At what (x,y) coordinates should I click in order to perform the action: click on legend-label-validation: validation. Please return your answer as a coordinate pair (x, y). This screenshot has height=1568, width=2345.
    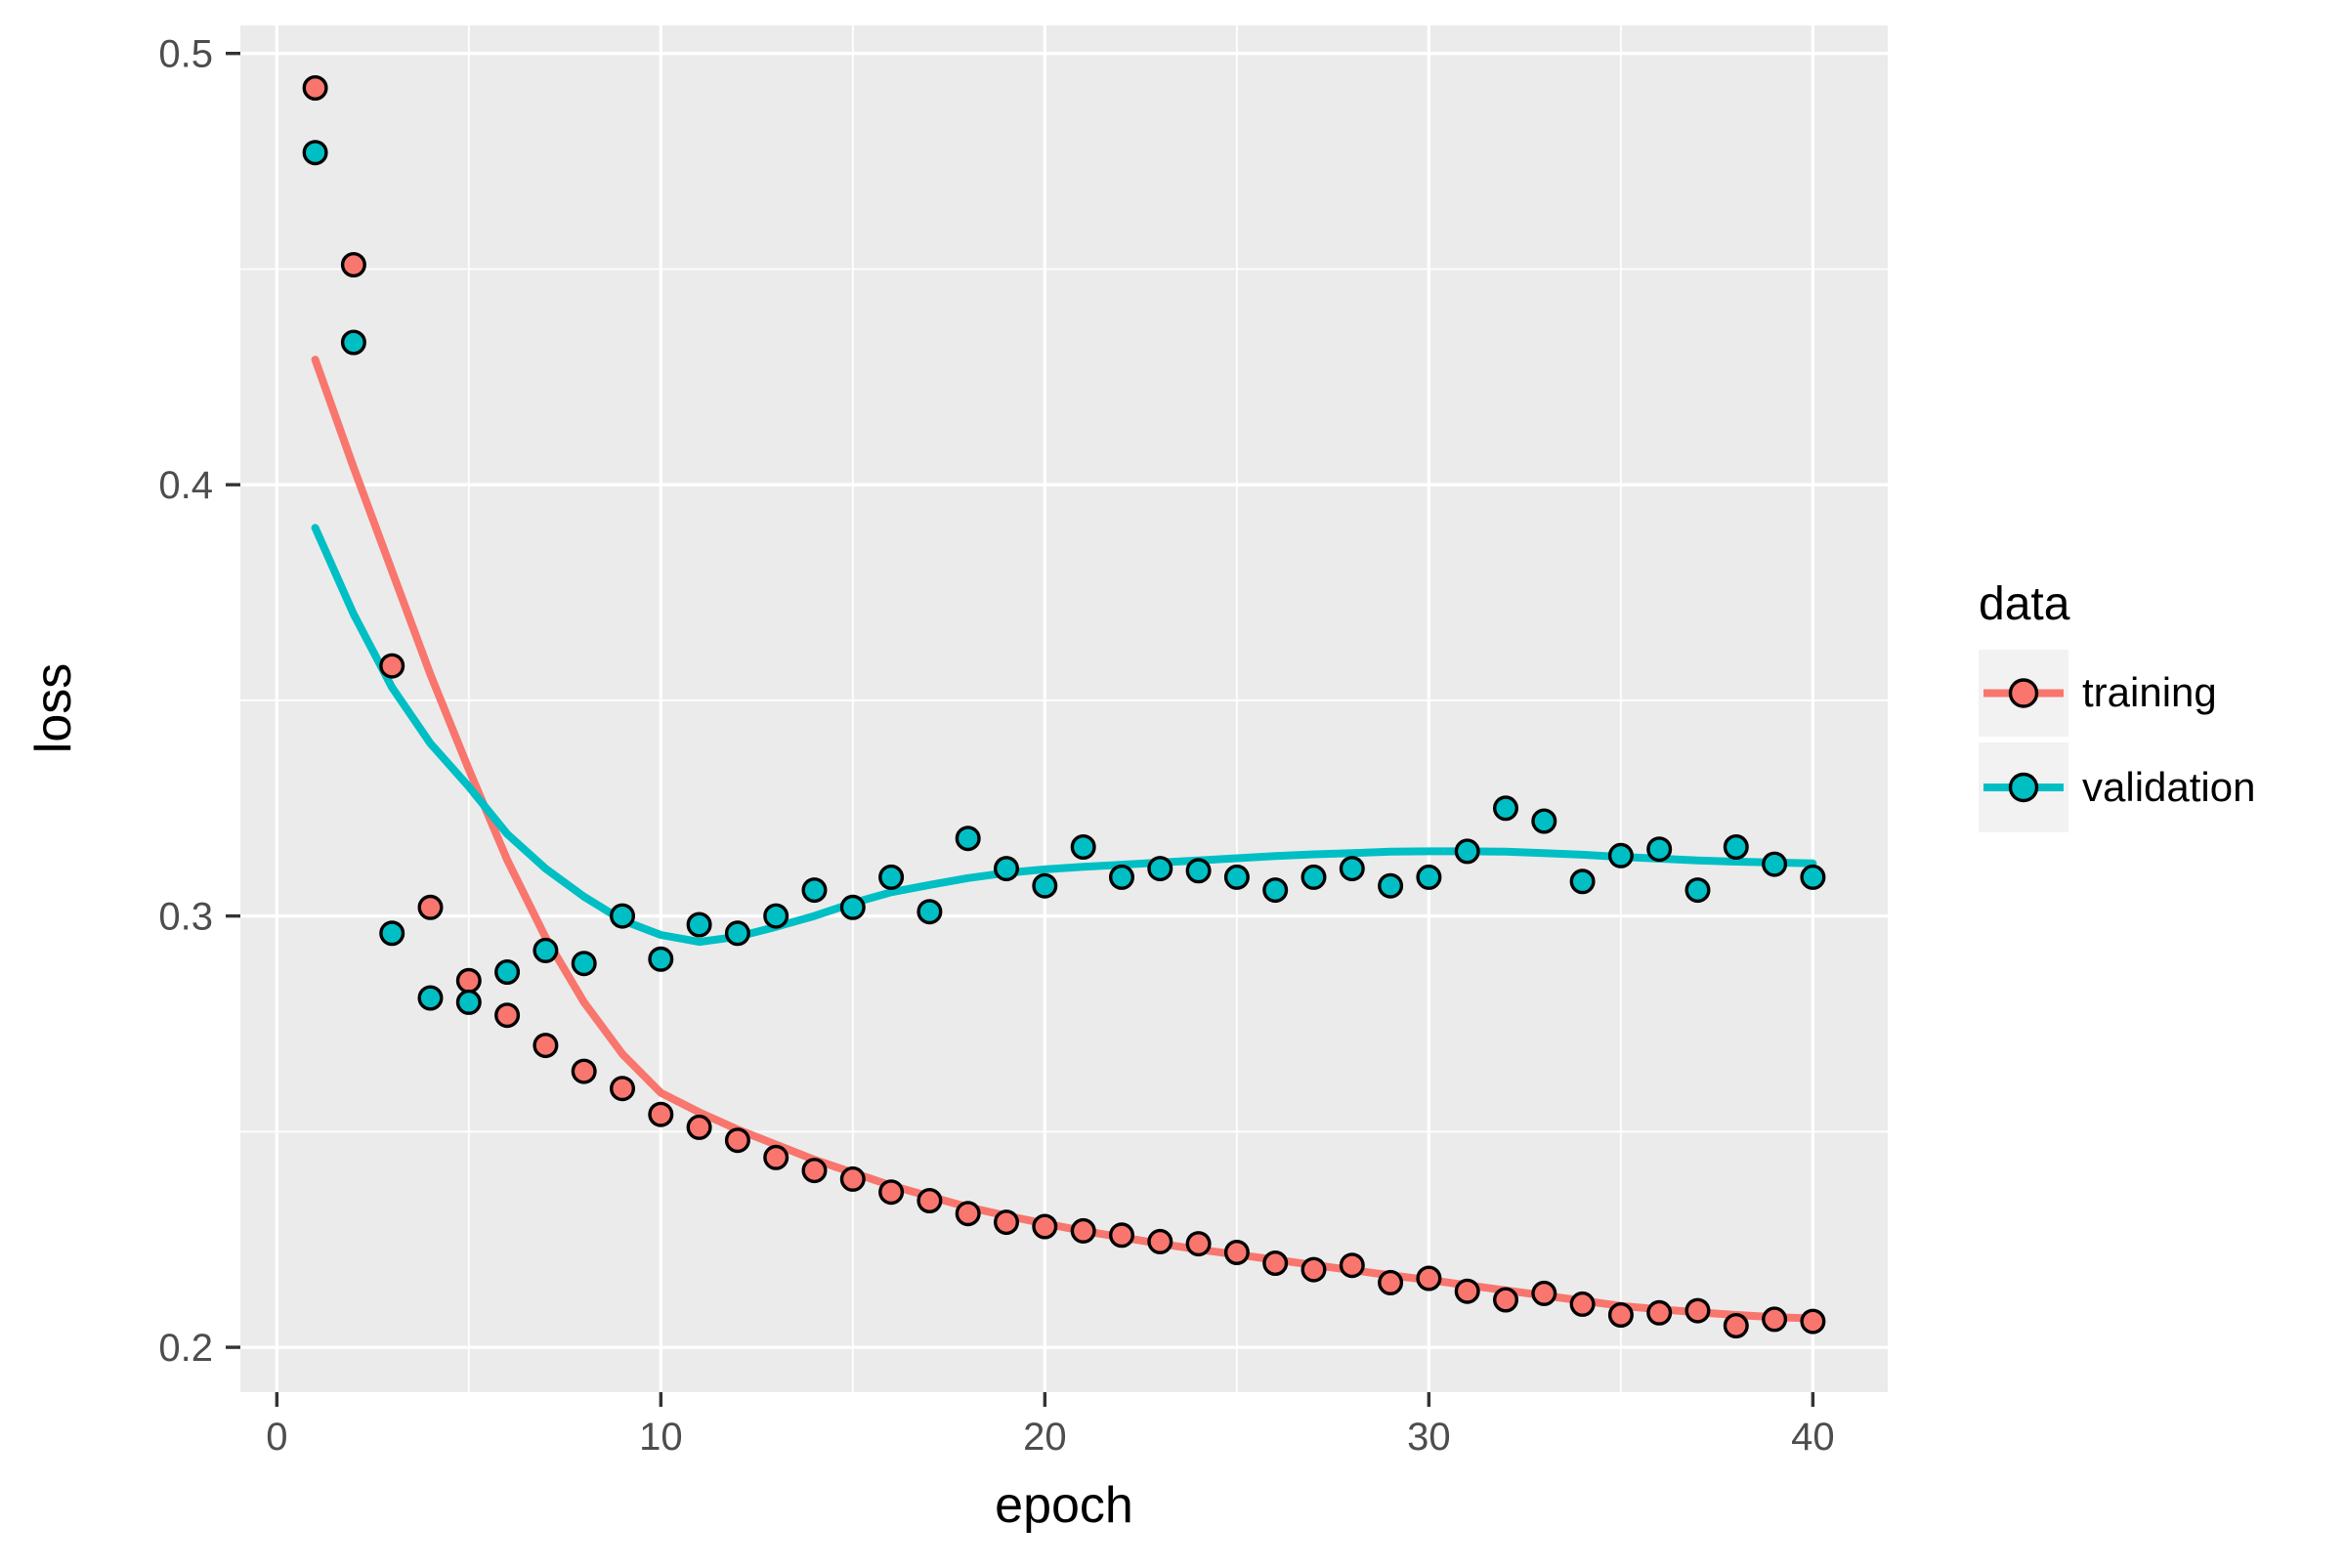
    Looking at the image, I should click on (2168, 787).